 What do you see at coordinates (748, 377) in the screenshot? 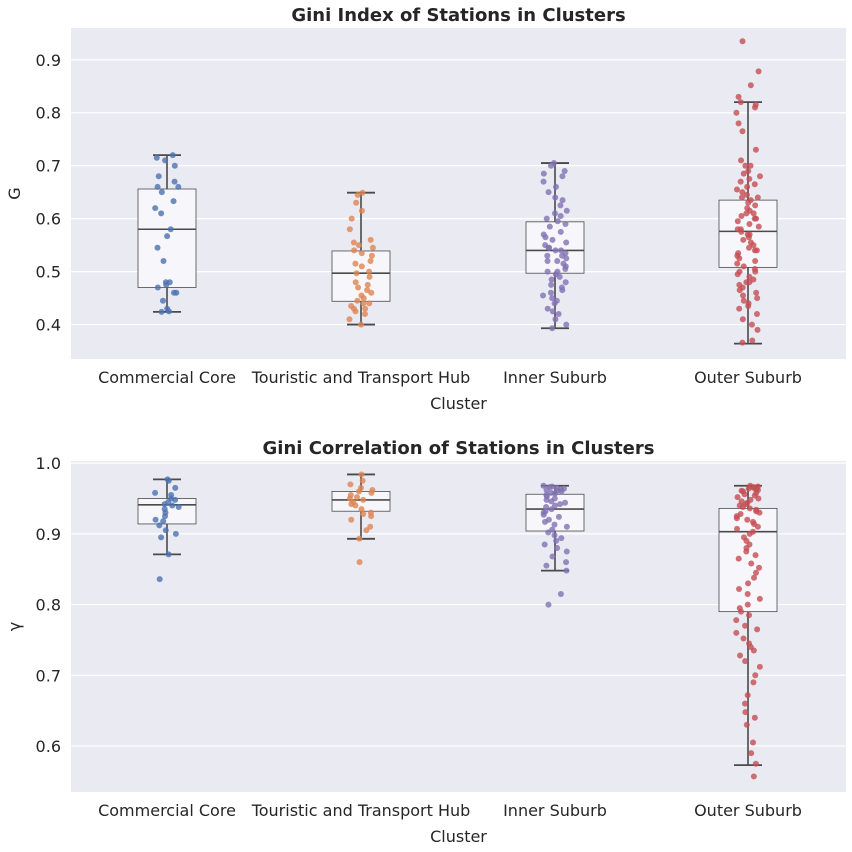
I see `x-tick-label: Outer Suburb` at bounding box center [748, 377].